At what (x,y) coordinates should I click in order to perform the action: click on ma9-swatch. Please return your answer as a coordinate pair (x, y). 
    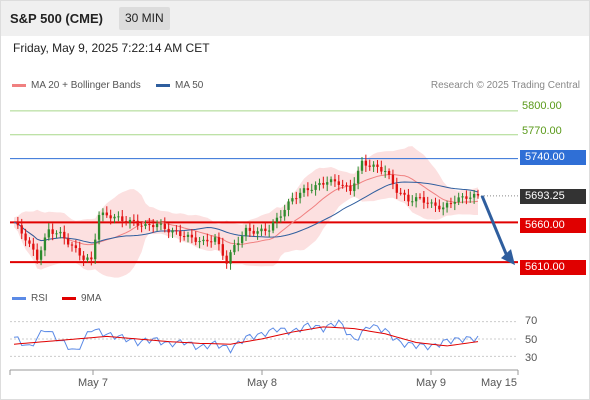
    Looking at the image, I should click on (69, 298).